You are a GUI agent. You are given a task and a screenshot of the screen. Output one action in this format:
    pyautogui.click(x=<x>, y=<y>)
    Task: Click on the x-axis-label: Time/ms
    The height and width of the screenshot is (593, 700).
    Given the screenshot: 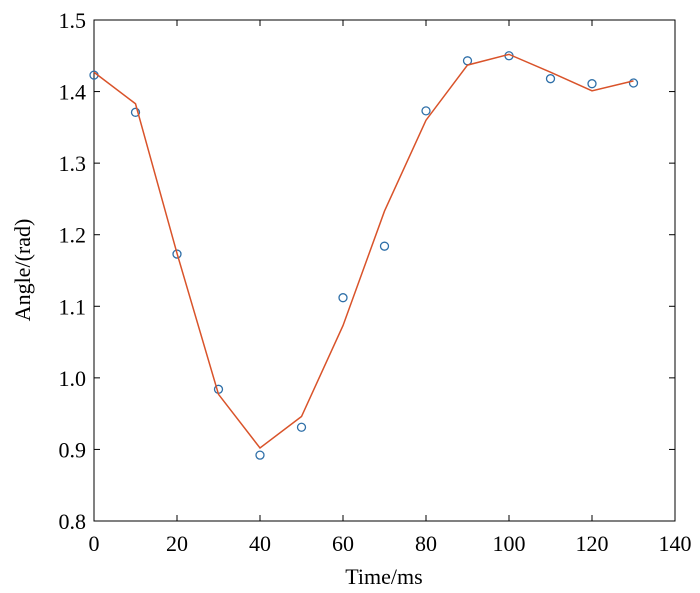 What is the action you would take?
    pyautogui.click(x=383, y=576)
    